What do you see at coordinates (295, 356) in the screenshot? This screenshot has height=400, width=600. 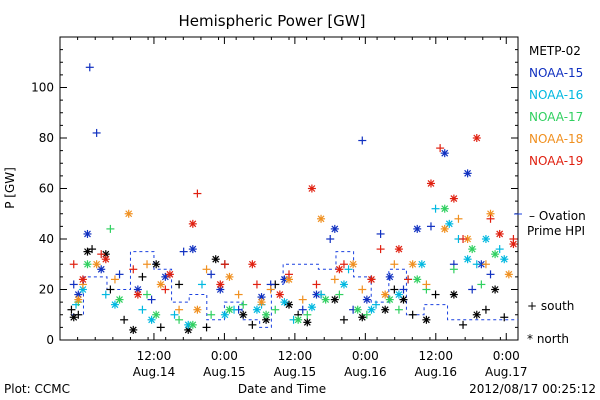 I see `x-tick-hour: 12:00` at bounding box center [295, 356].